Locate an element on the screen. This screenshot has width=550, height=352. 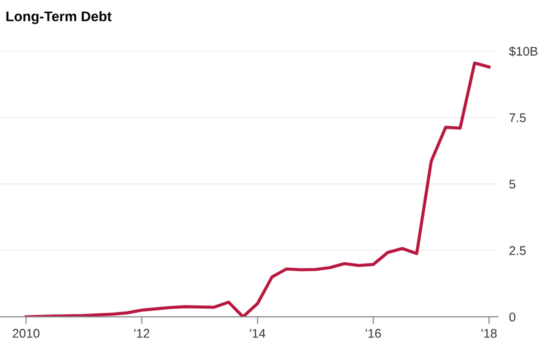
x-tick-label: '18 is located at coordinates (489, 333).